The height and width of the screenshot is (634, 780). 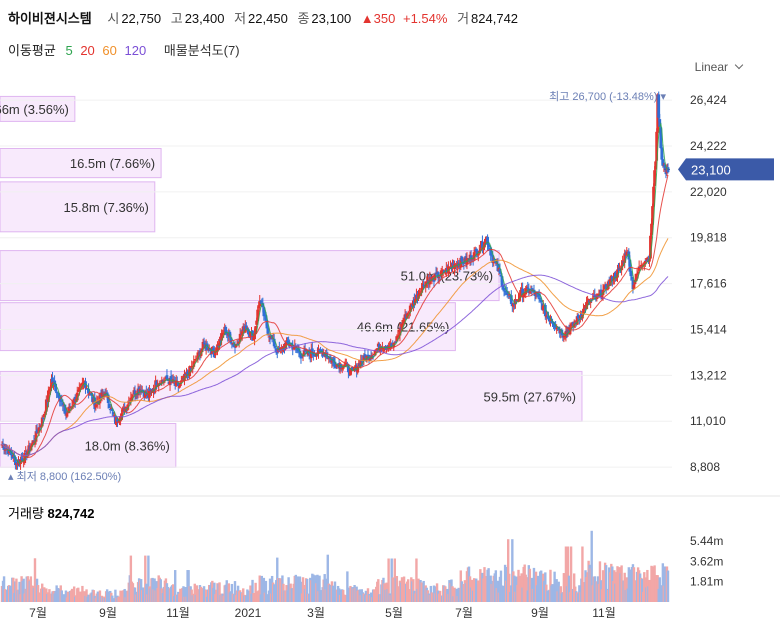 I want to click on scale-mode-dropdown: Linear, so click(x=718, y=67).